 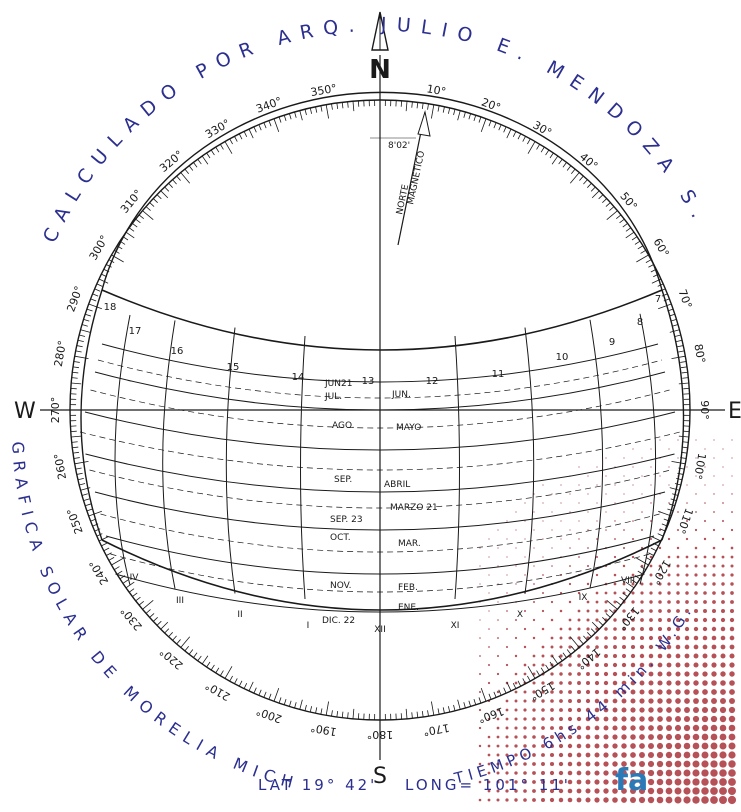 I want to click on hour-label: 9, so click(x=612, y=342).